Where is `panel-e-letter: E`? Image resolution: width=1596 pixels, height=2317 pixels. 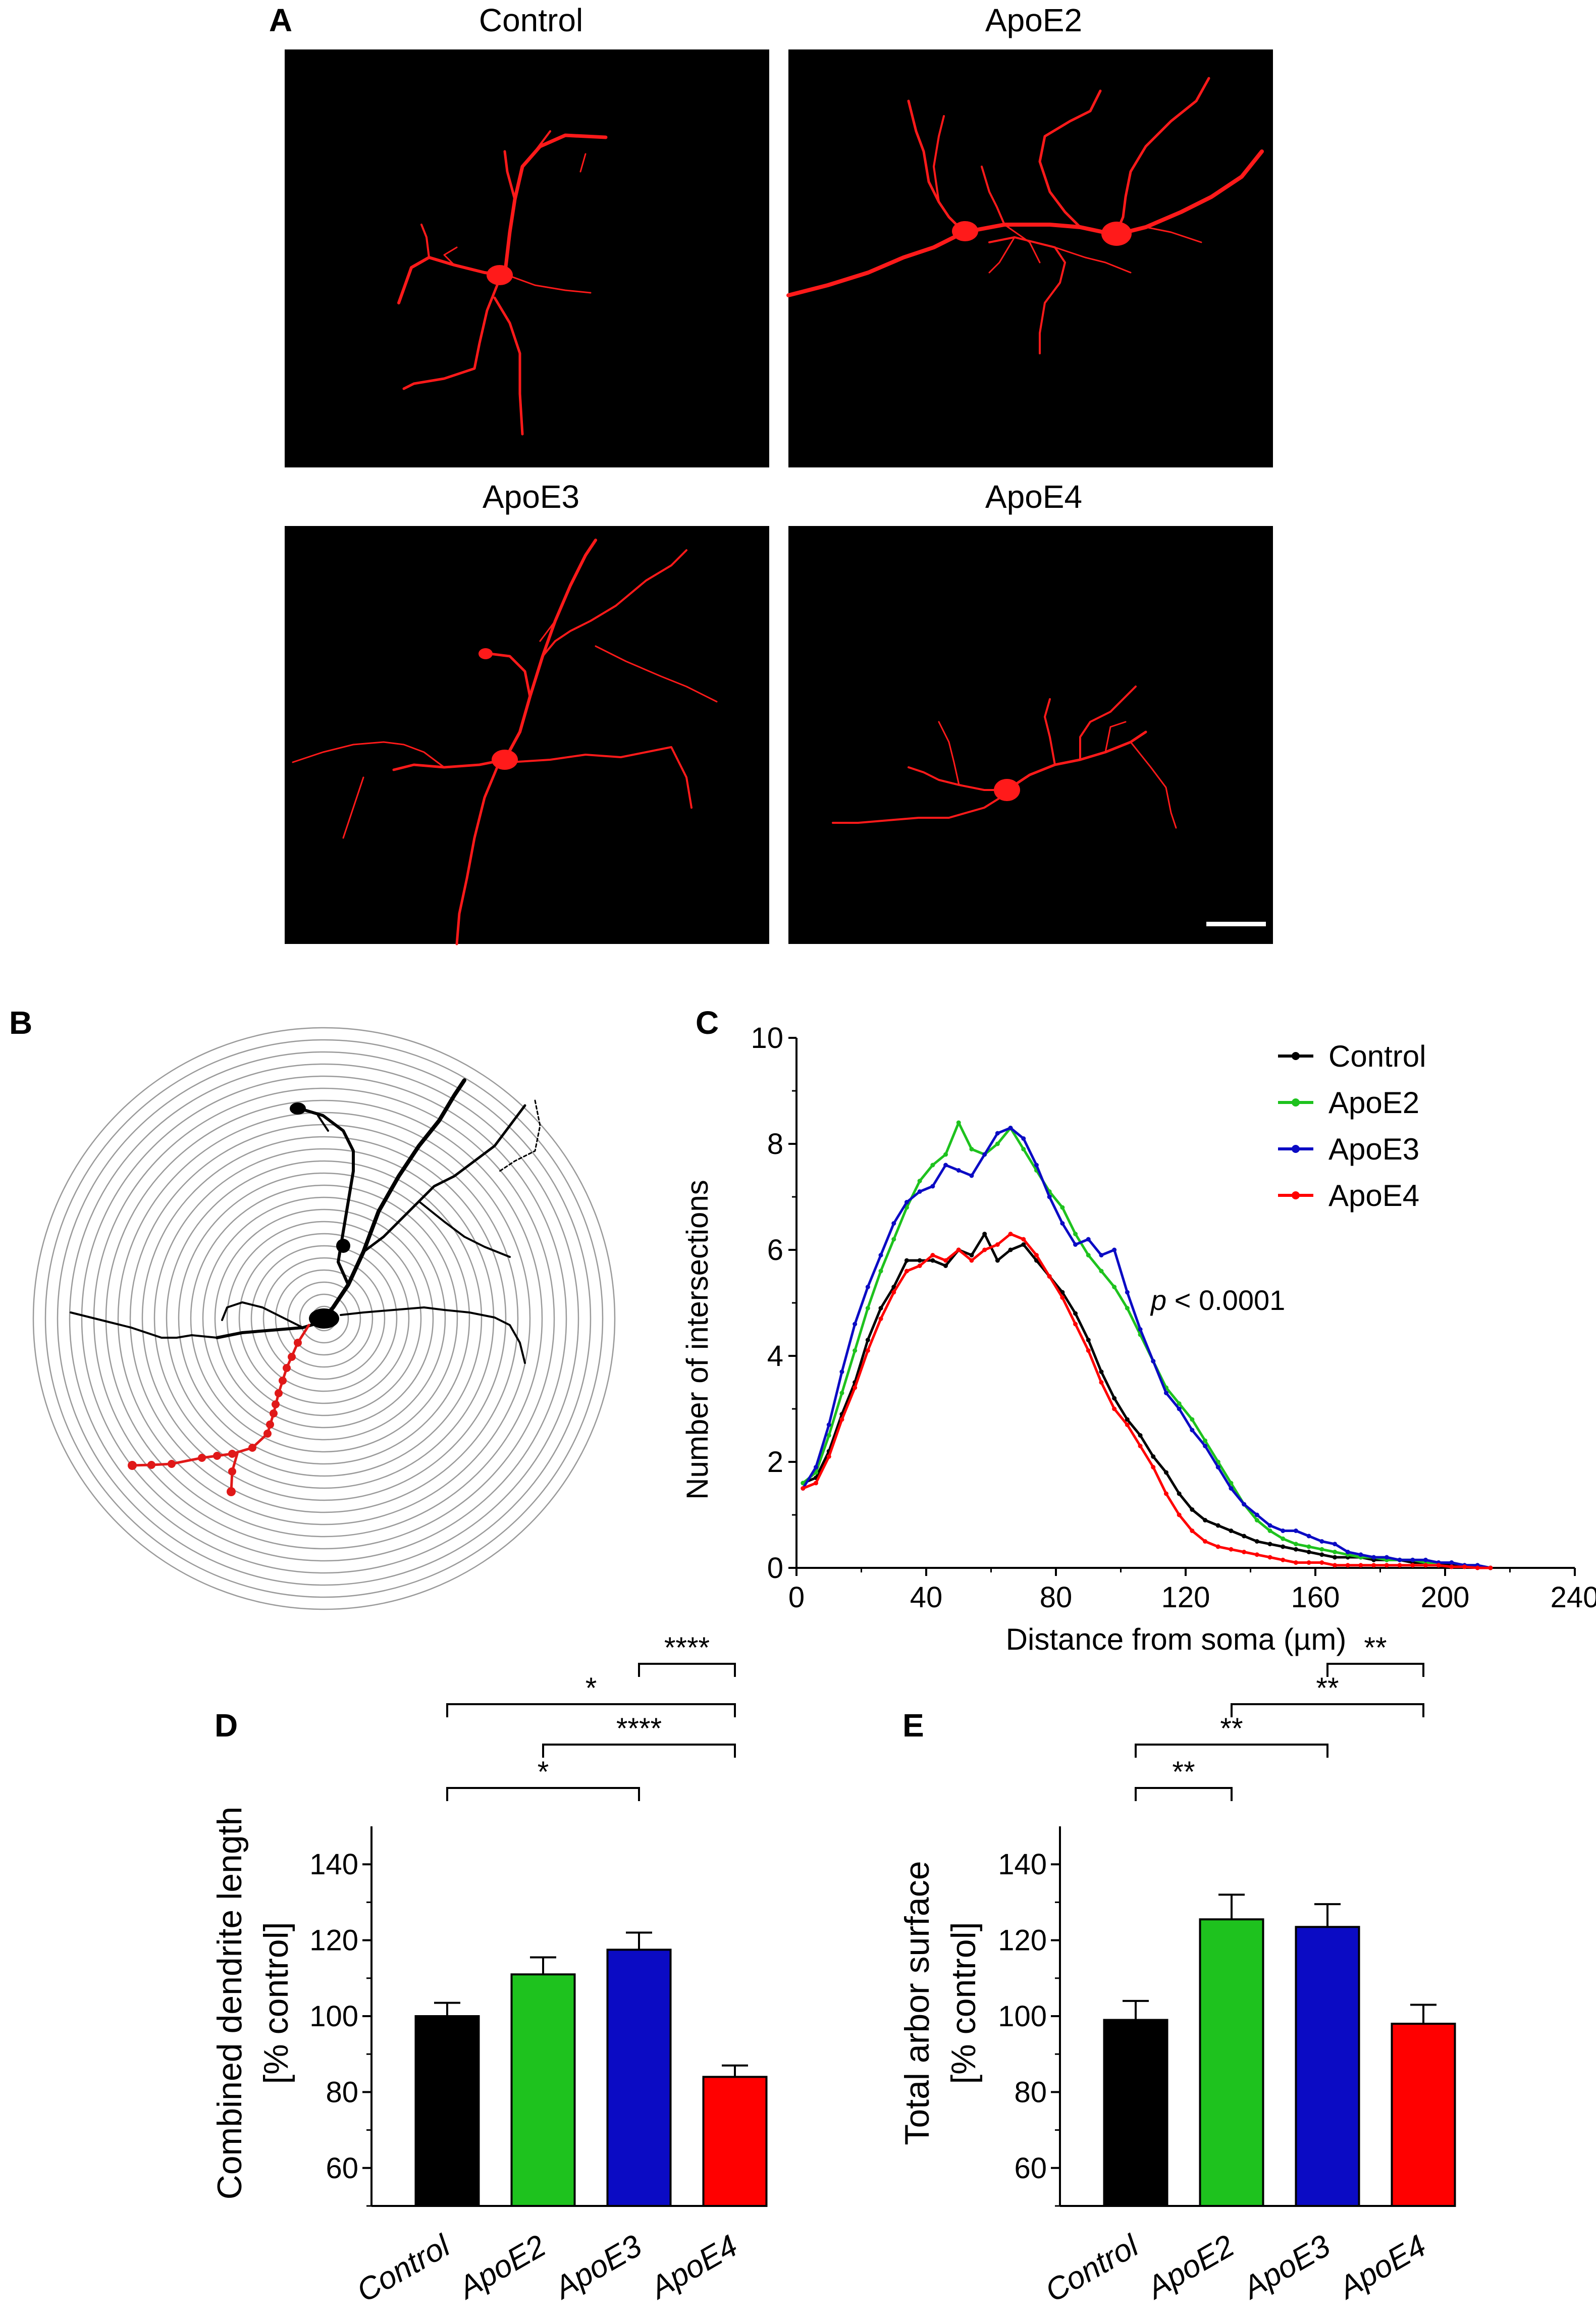
panel-e-letter: E is located at coordinates (913, 1726).